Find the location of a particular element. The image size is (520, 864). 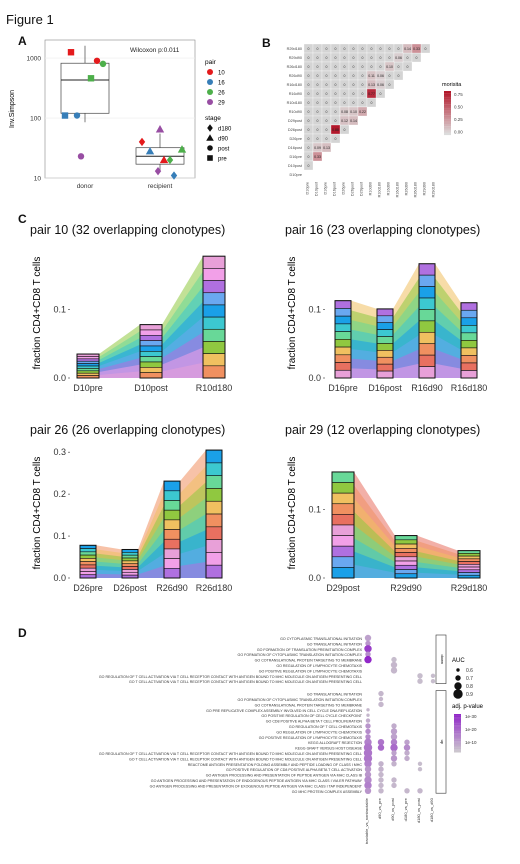

x-tick-label: D26post is located at coordinates (130, 588).